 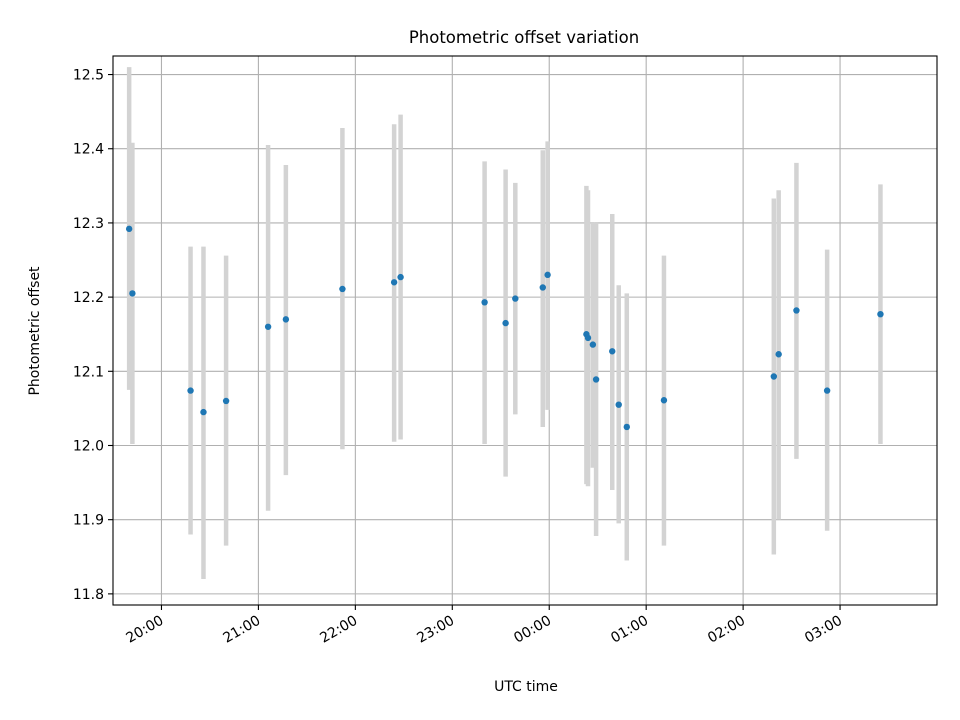 What do you see at coordinates (88, 76) in the screenshot?
I see `y-tick-label: 12.5` at bounding box center [88, 76].